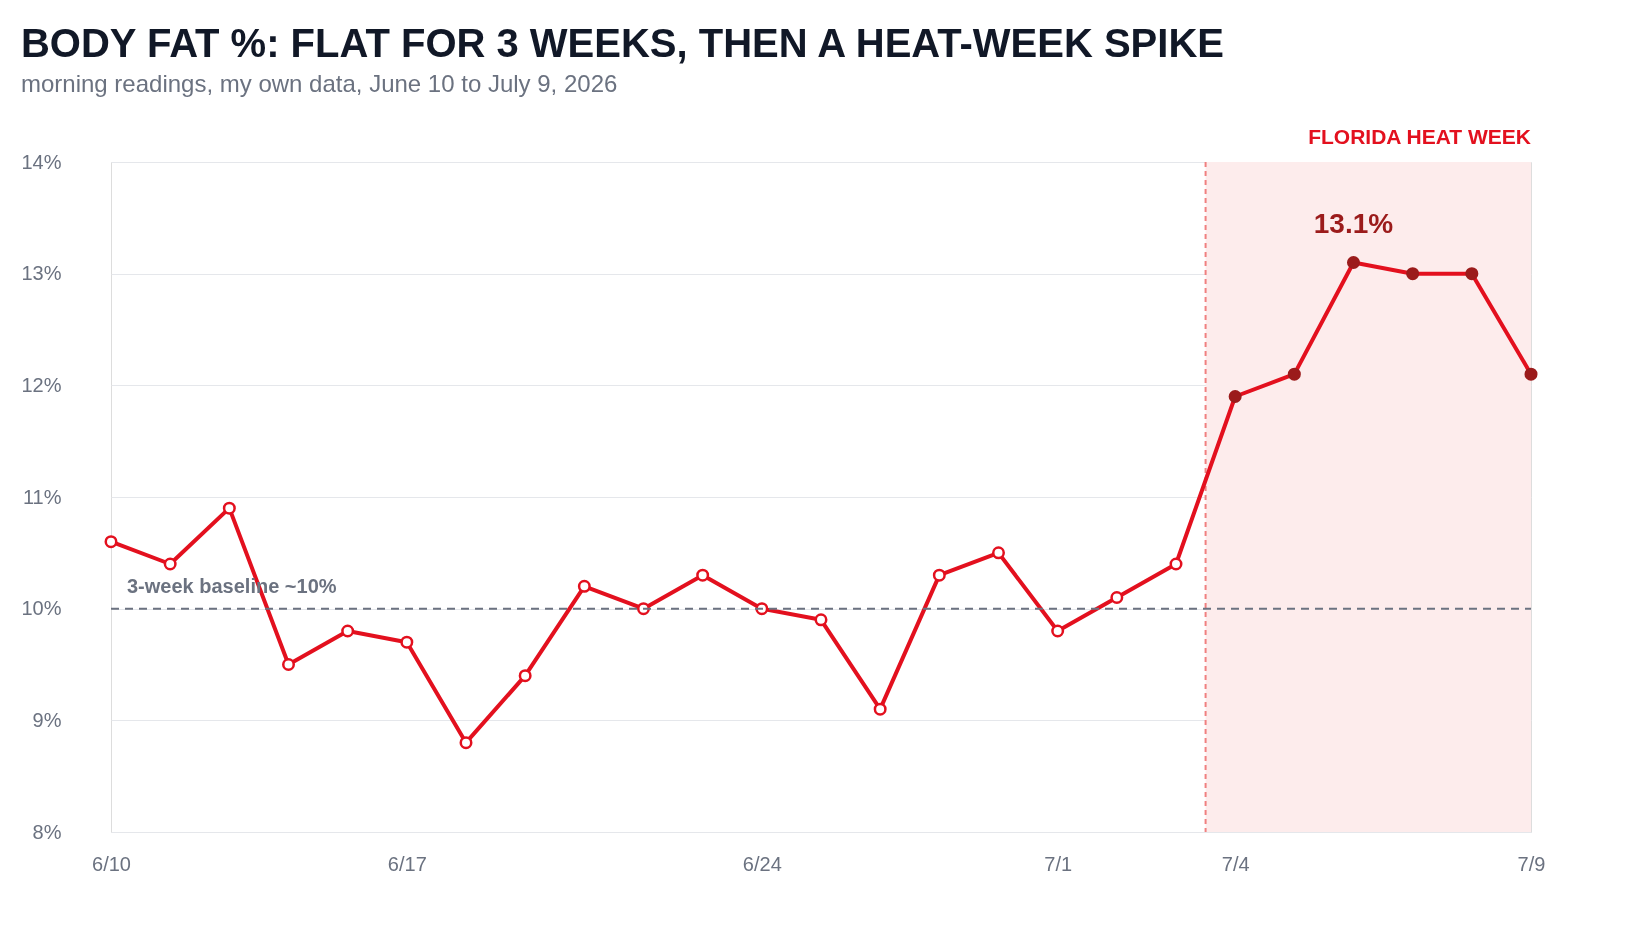  Describe the element at coordinates (1353, 223) in the screenshot. I see `annotation: 13.1%` at that location.